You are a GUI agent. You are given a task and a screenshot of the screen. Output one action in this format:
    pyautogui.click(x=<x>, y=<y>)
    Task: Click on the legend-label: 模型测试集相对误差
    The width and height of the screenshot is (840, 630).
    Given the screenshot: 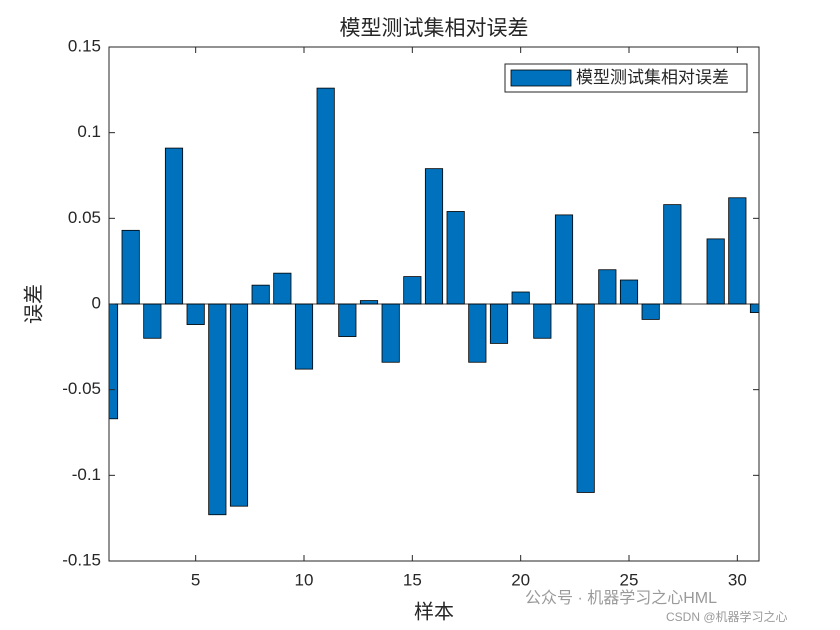 What is the action you would take?
    pyautogui.click(x=652, y=77)
    